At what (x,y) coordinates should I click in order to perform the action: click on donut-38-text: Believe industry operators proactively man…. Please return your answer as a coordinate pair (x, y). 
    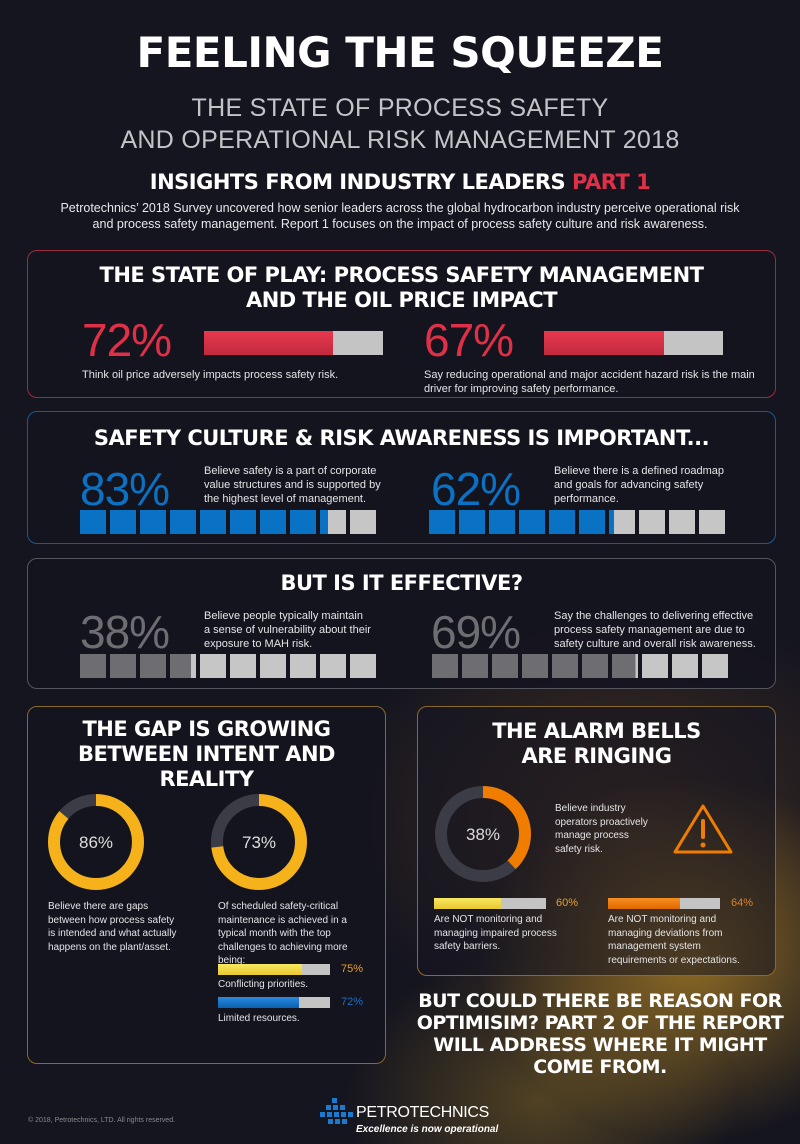
    Looking at the image, I should click on (601, 829).